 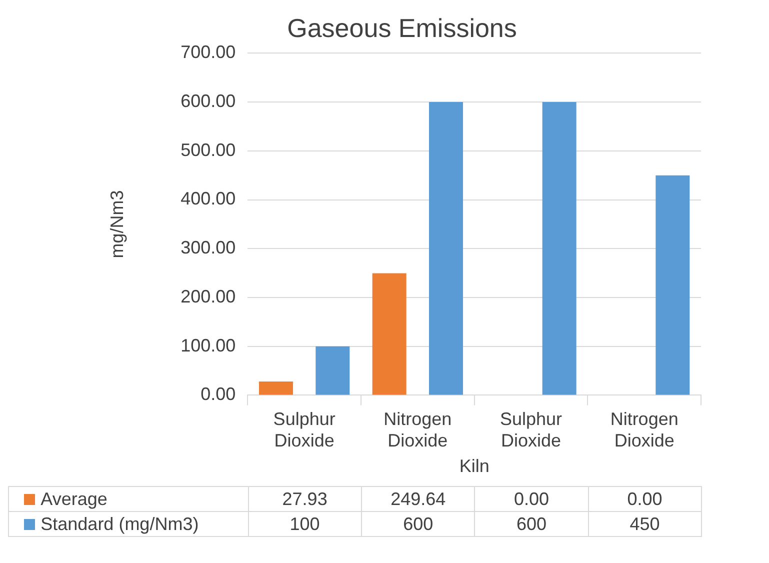 I want to click on chart-title: Gaseous Emissions, so click(x=402, y=27).